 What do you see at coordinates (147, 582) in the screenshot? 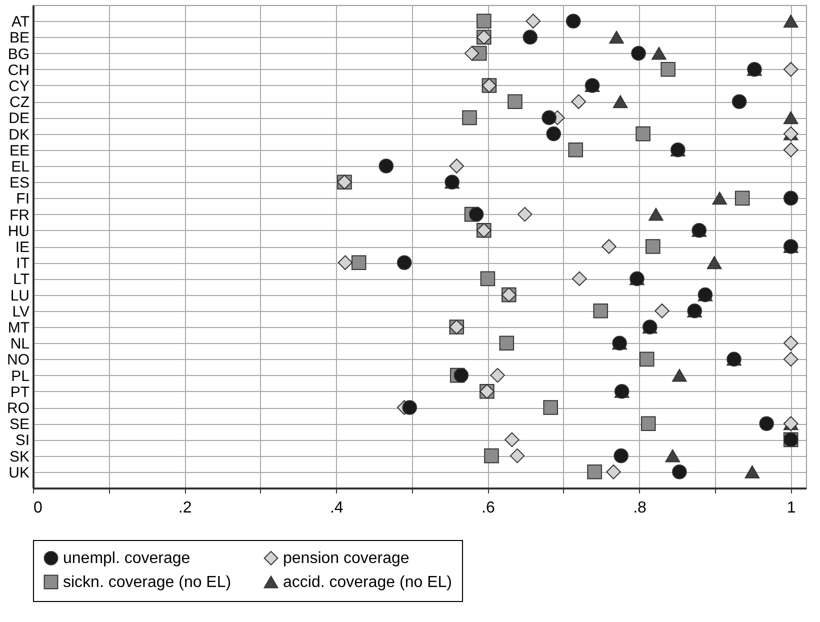
I see `legend-label: sickn. coverage (no EL)` at bounding box center [147, 582].